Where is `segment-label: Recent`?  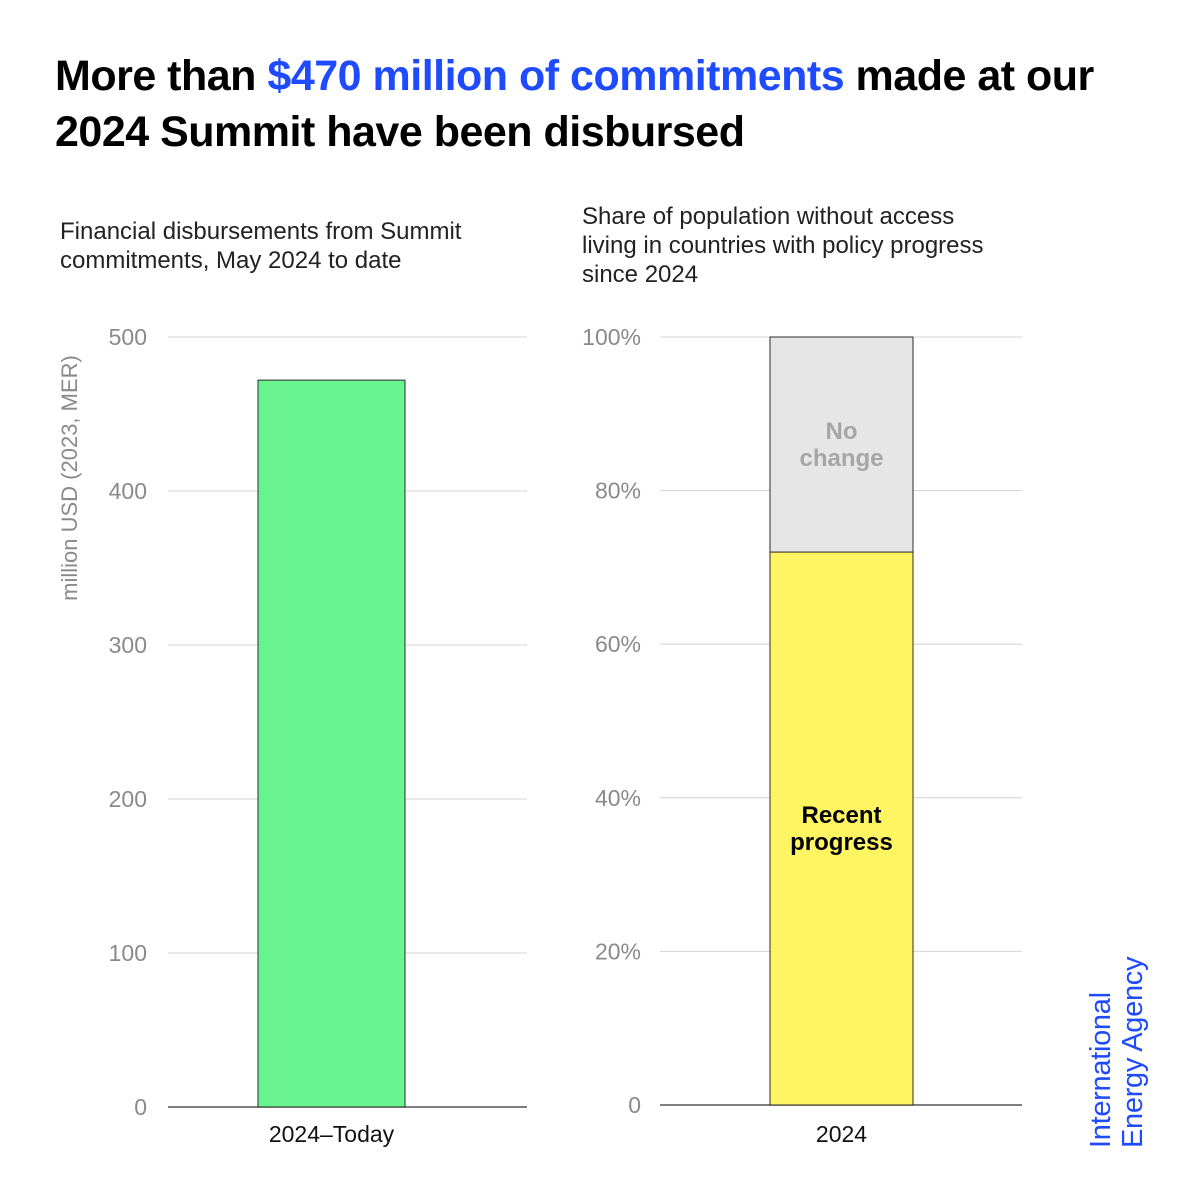 segment-label: Recent is located at coordinates (841, 815).